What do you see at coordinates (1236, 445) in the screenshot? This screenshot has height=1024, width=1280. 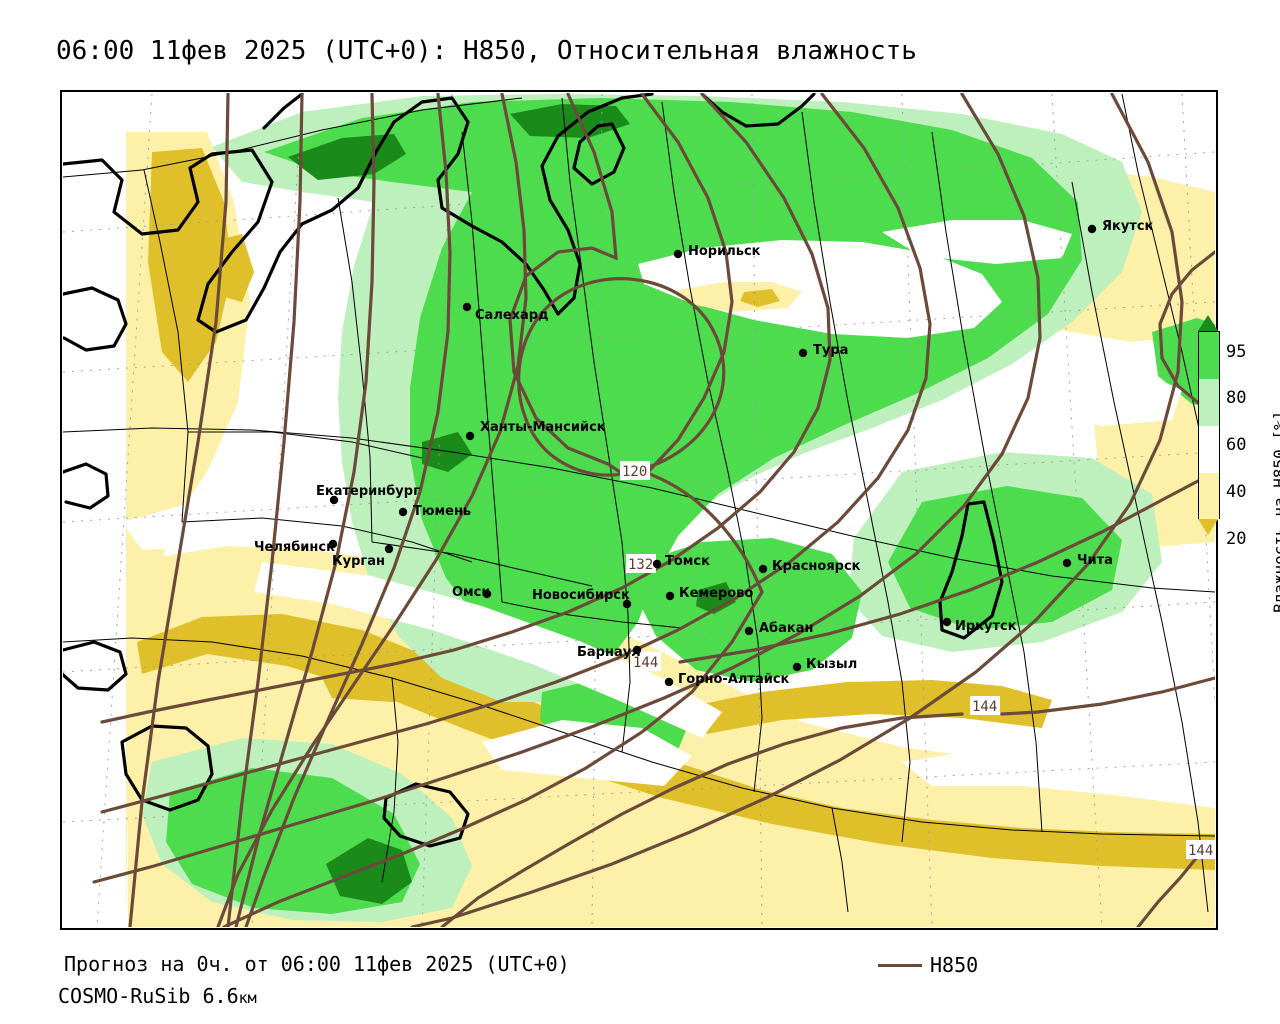 I see `colorbar-tick-60: 60` at bounding box center [1236, 445].